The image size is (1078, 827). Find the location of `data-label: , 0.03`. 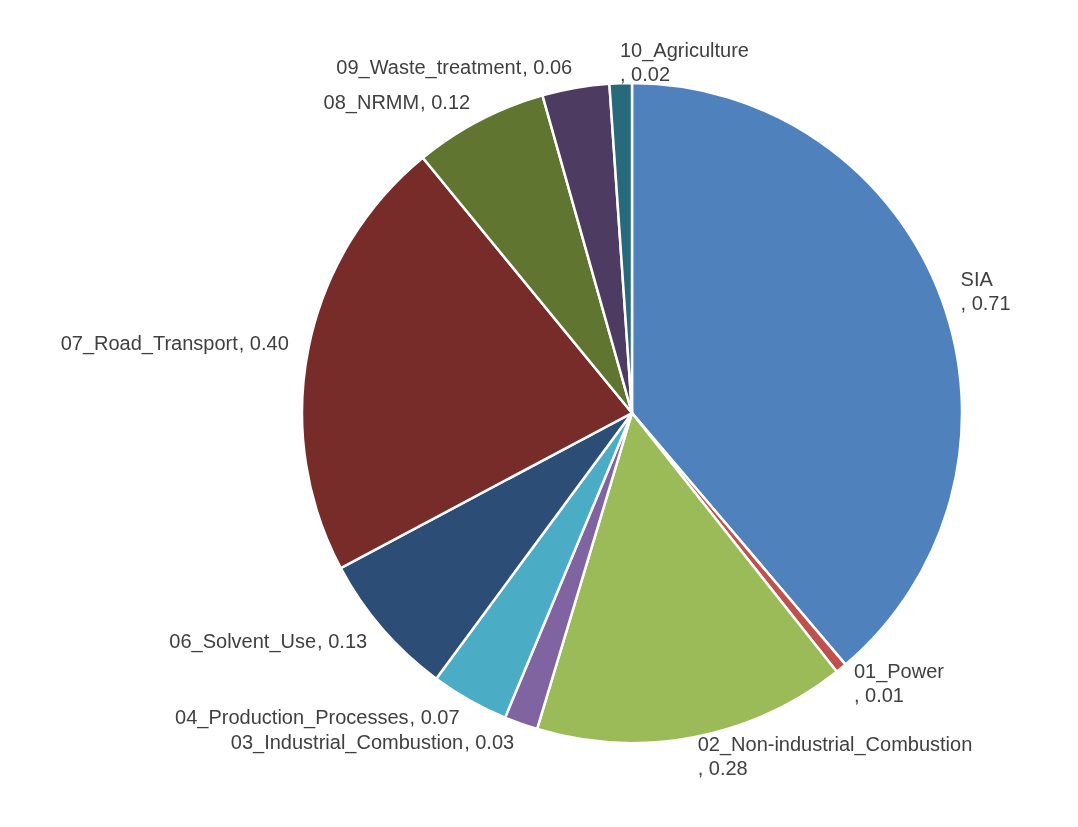

data-label: , 0.03 is located at coordinates (489, 741).